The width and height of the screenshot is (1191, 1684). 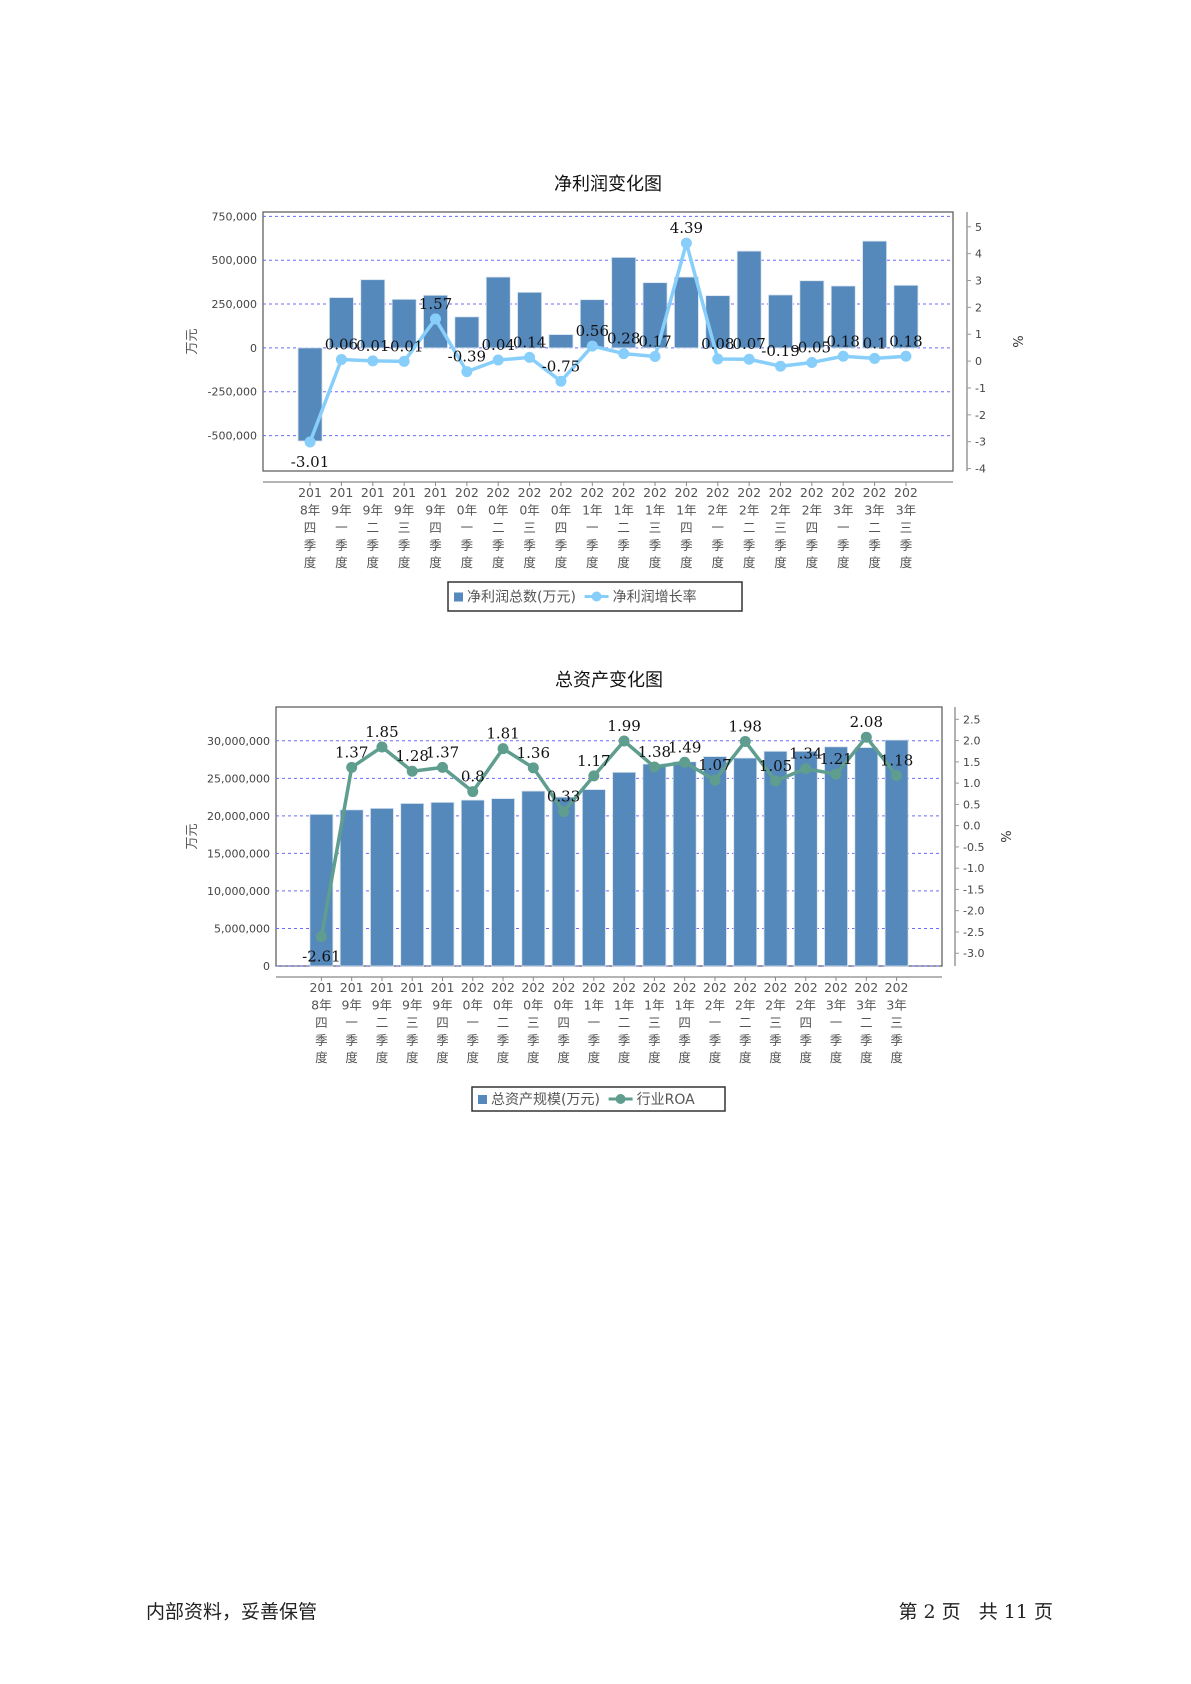 I want to click on y-tick-label: 250,000, so click(x=235, y=304).